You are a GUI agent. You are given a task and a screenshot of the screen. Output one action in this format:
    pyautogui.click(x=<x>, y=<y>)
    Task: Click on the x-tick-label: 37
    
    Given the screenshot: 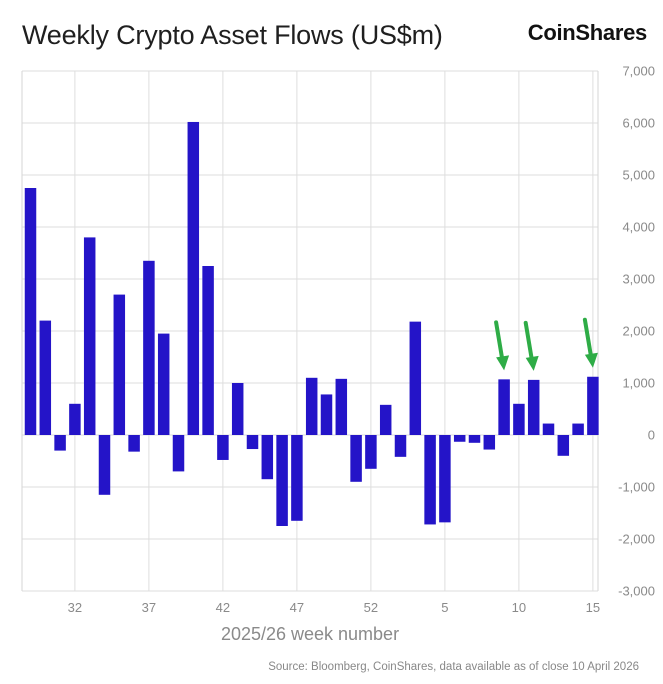 What is the action you would take?
    pyautogui.click(x=149, y=607)
    